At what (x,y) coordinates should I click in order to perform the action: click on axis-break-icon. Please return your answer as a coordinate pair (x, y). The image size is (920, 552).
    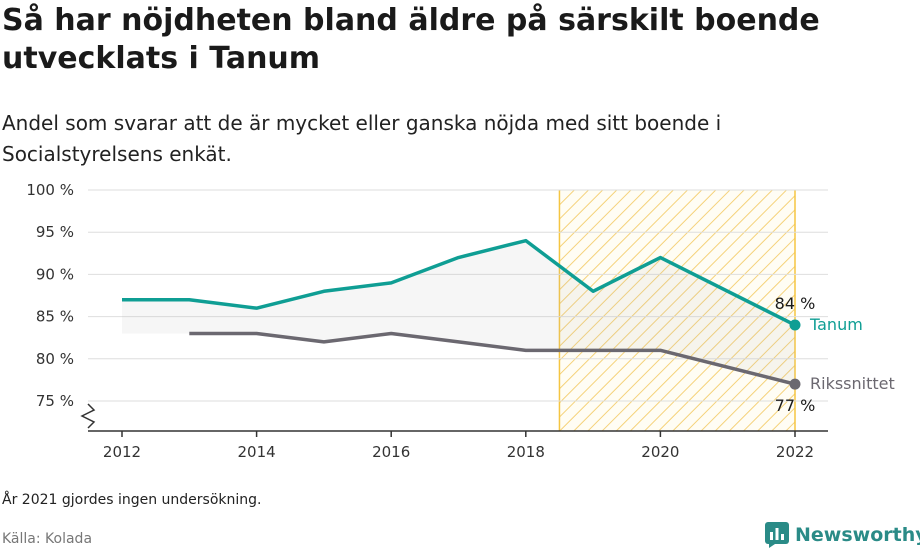
    Looking at the image, I should click on (88, 416).